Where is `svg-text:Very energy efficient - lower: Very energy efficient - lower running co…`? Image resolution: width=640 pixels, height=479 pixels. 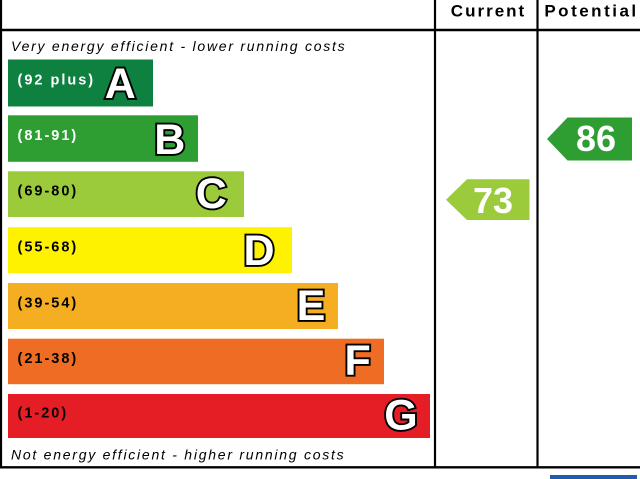
svg-text:Very energy efficient - lower: Very energy efficient - lower running co… is located at coordinates (178, 46).